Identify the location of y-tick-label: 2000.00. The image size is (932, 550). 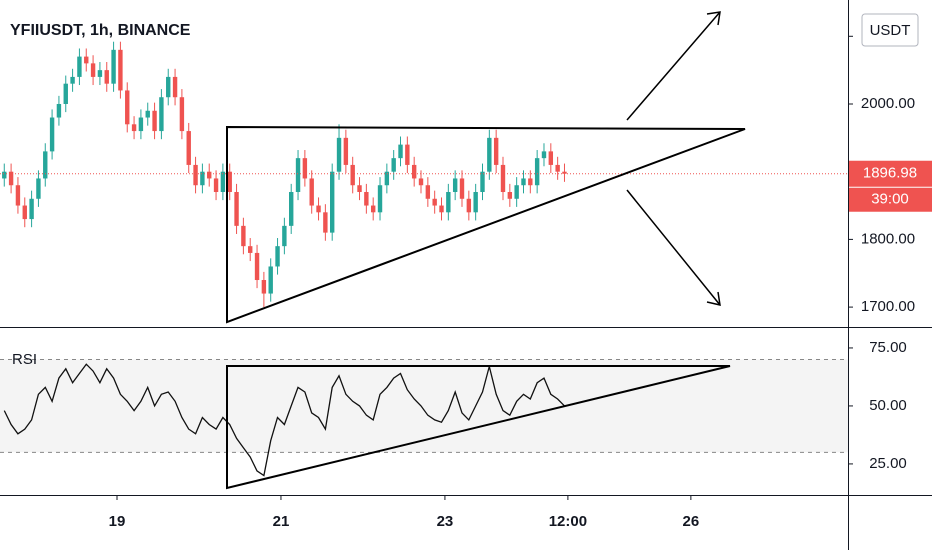
(888, 103).